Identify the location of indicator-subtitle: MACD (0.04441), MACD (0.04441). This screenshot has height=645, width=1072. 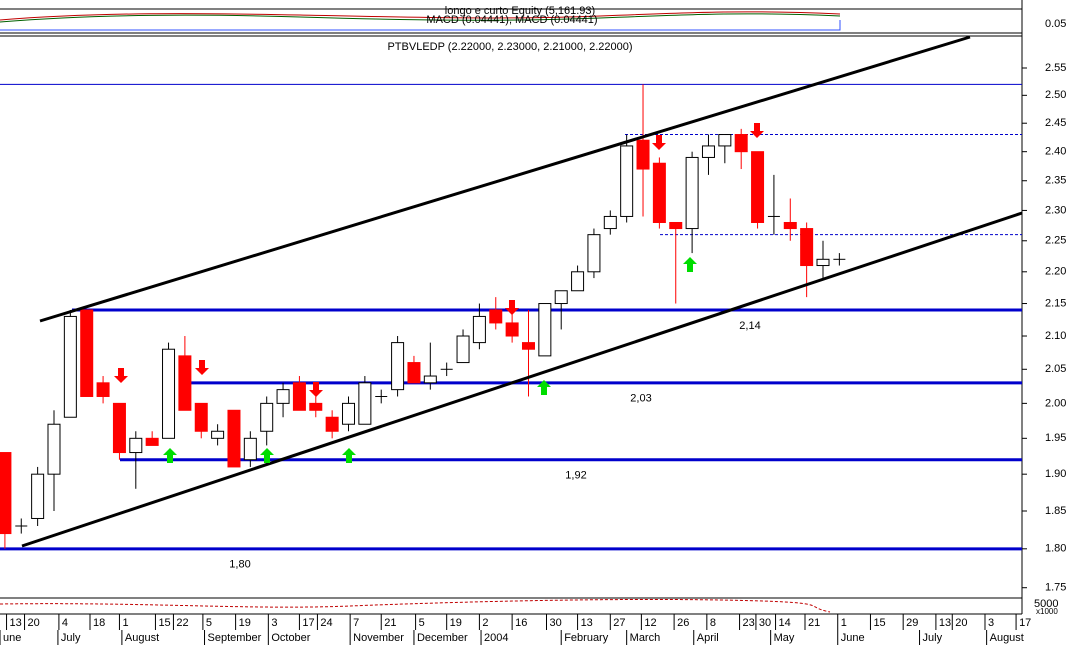
(511, 20).